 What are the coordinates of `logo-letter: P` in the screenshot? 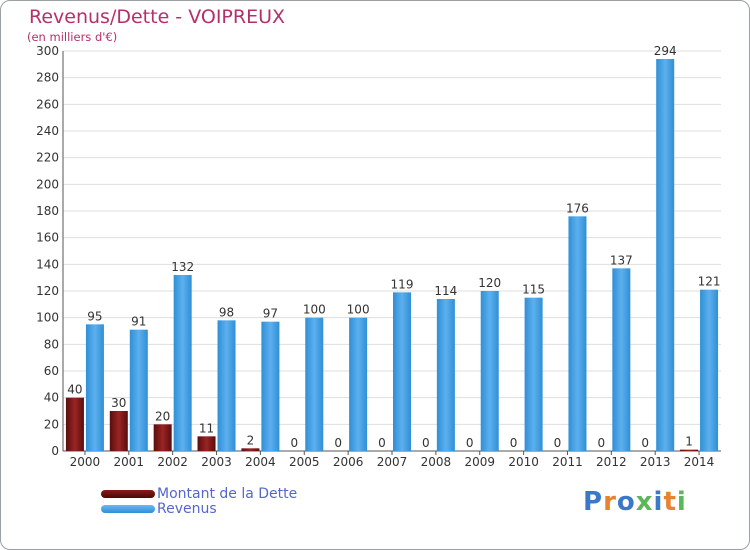 It's located at (593, 502).